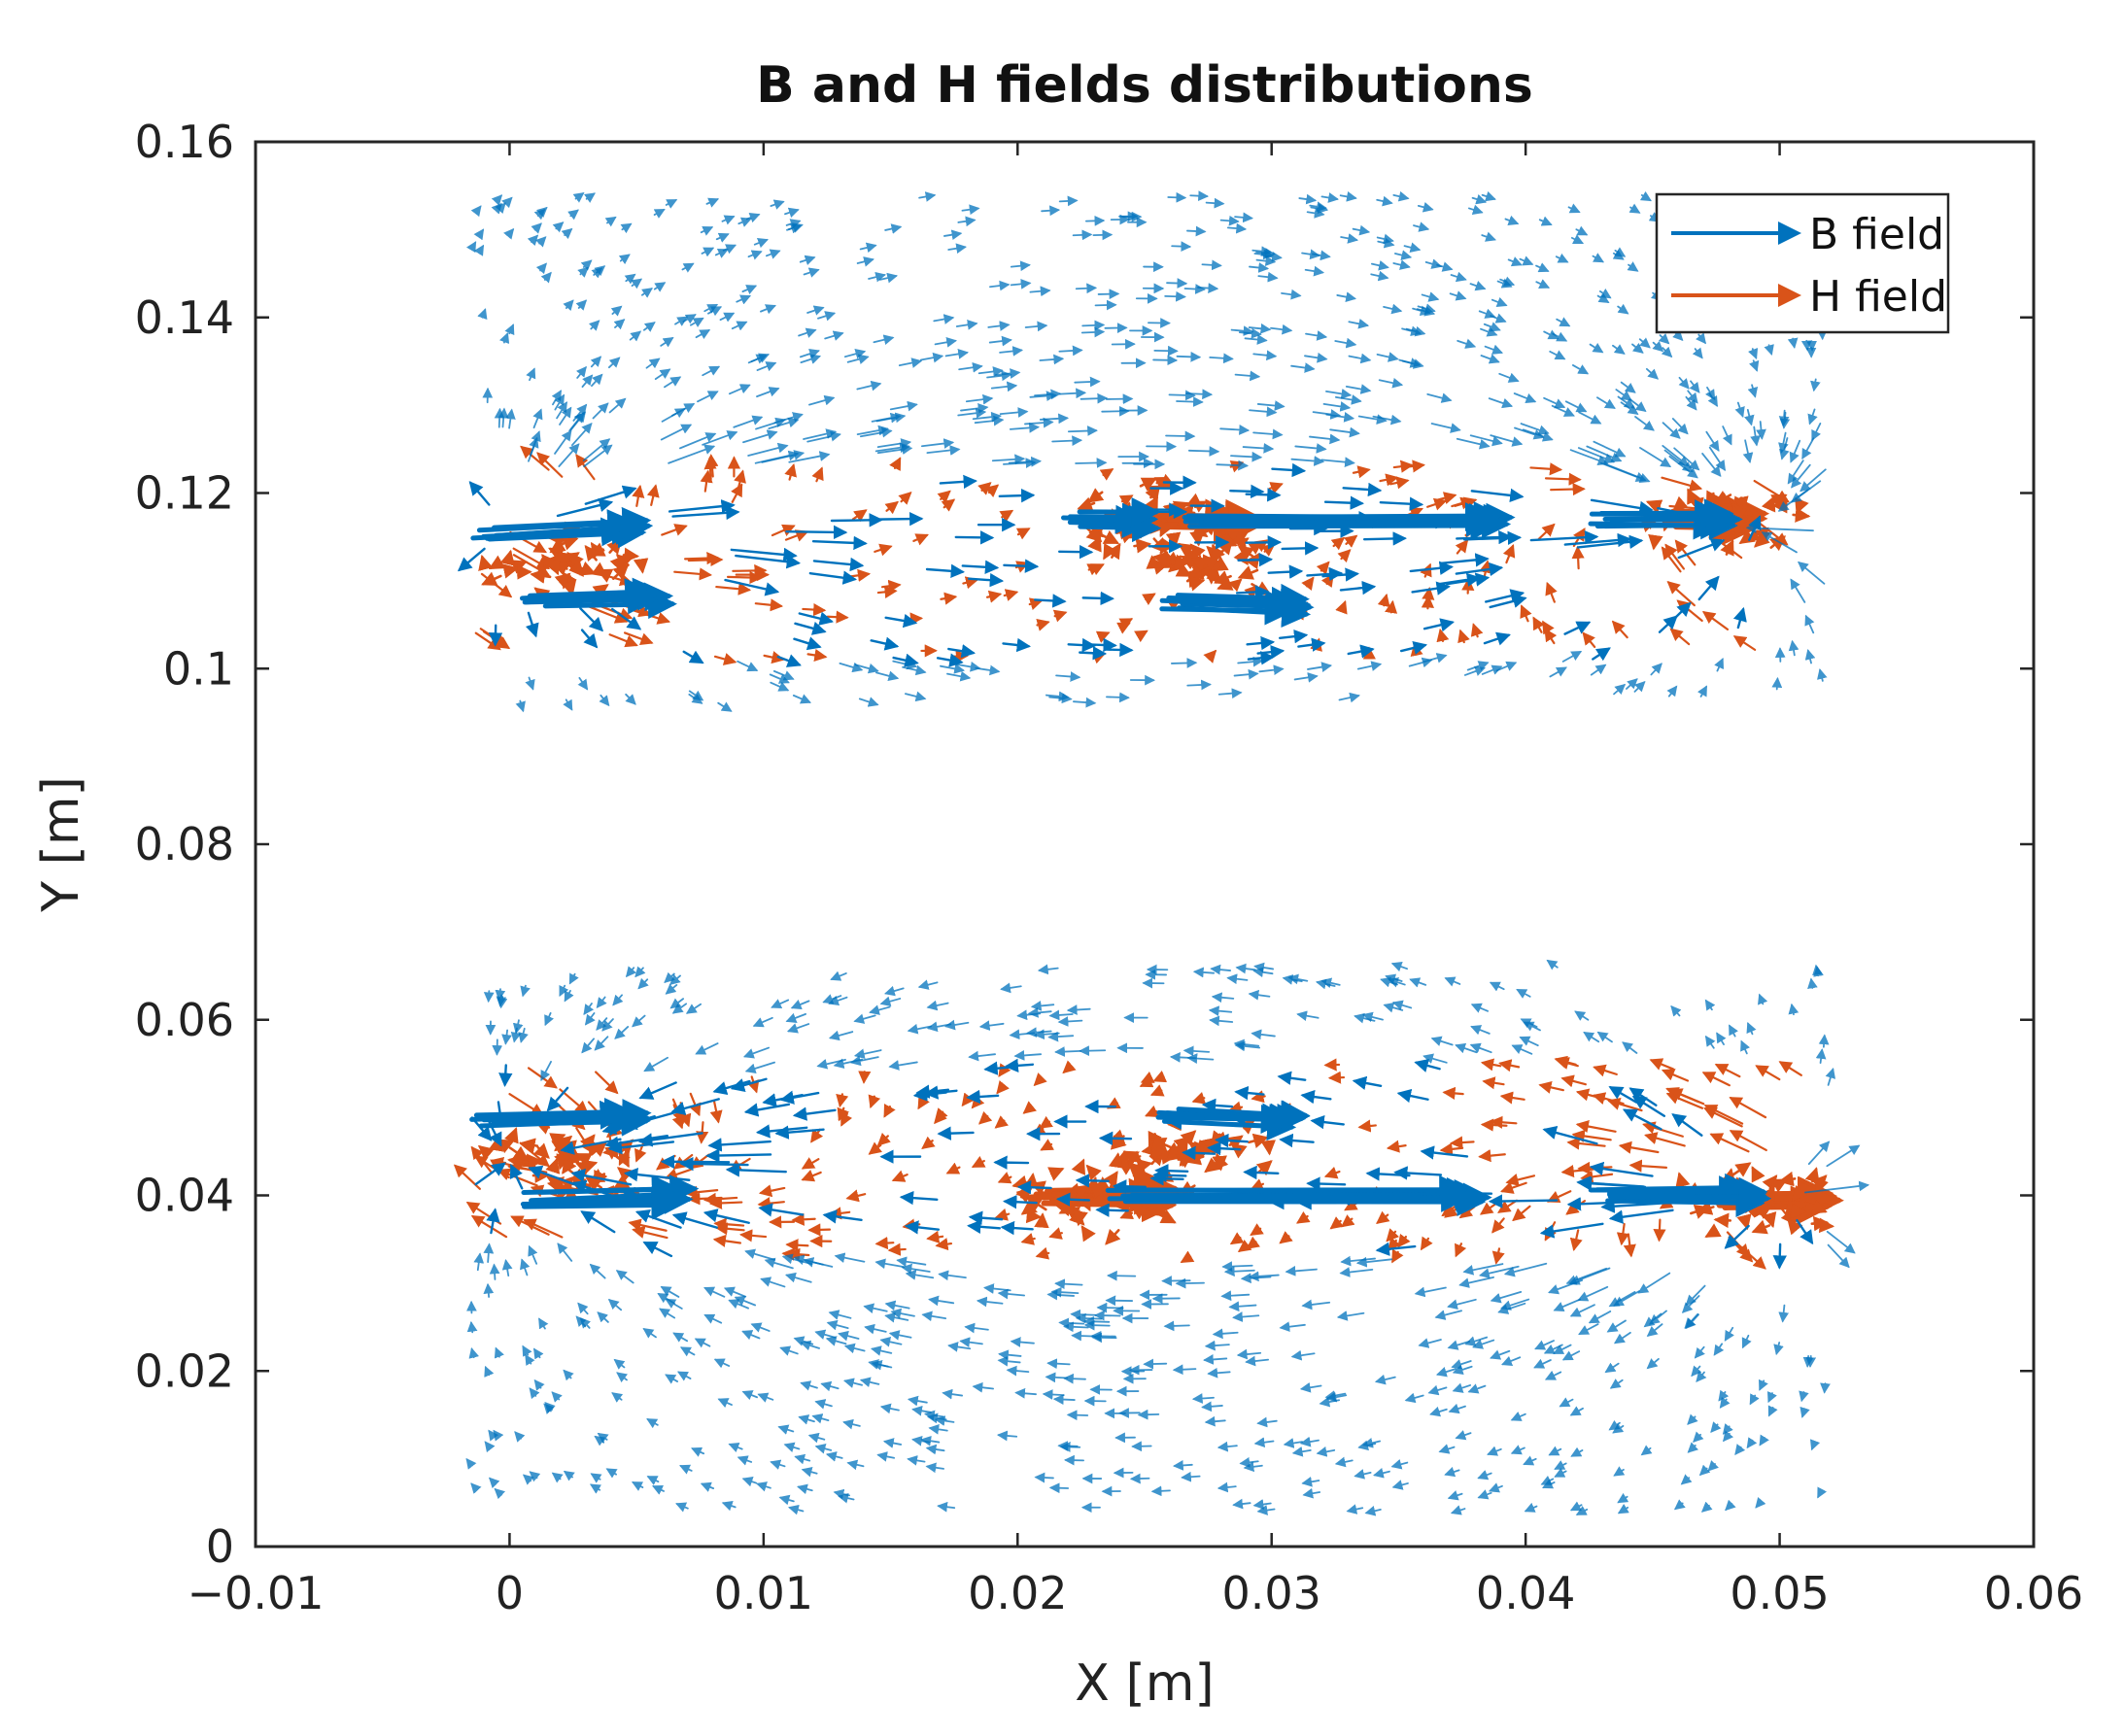 The image size is (2125, 1736). Describe the element at coordinates (1688, 1192) in the screenshot. I see `b-field-strong-arrow` at that location.